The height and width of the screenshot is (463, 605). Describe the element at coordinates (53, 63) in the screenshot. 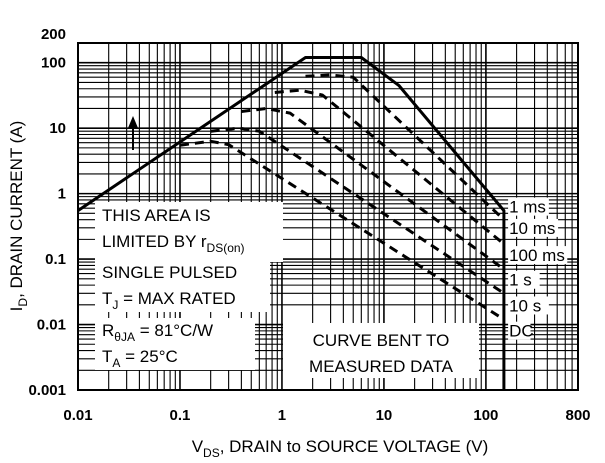

I see `y-tick-label: 100` at that location.